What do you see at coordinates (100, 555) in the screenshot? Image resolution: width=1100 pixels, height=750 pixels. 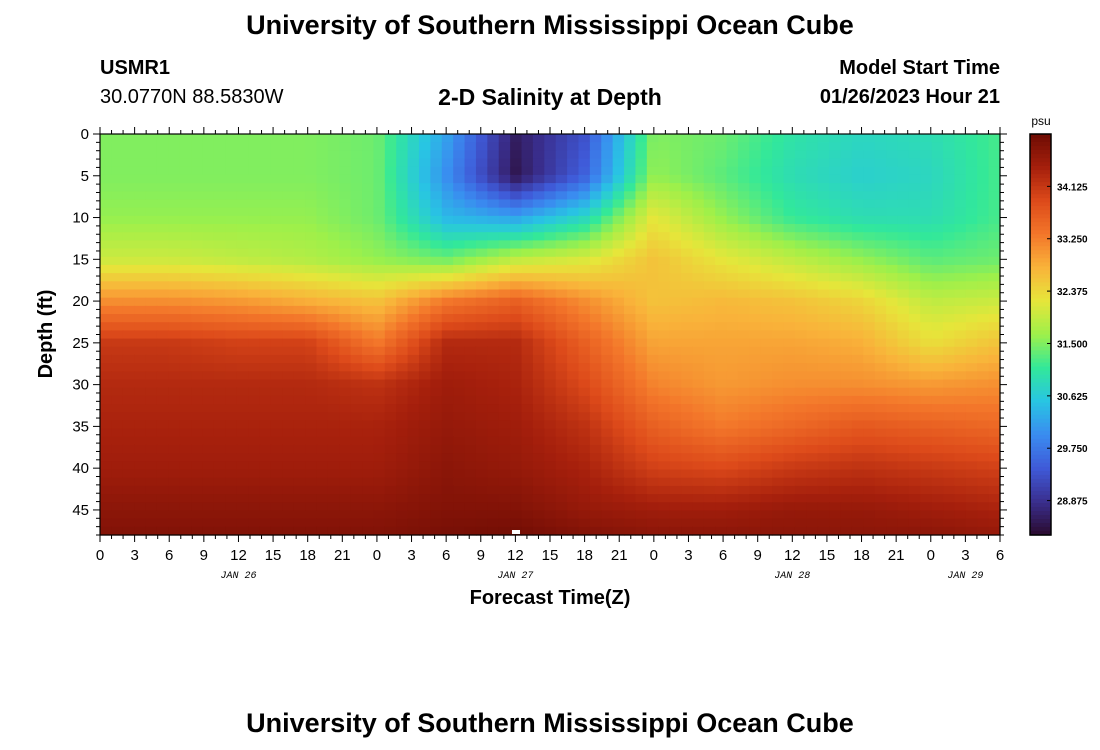 I see `x-tick-label: 0` at bounding box center [100, 555].